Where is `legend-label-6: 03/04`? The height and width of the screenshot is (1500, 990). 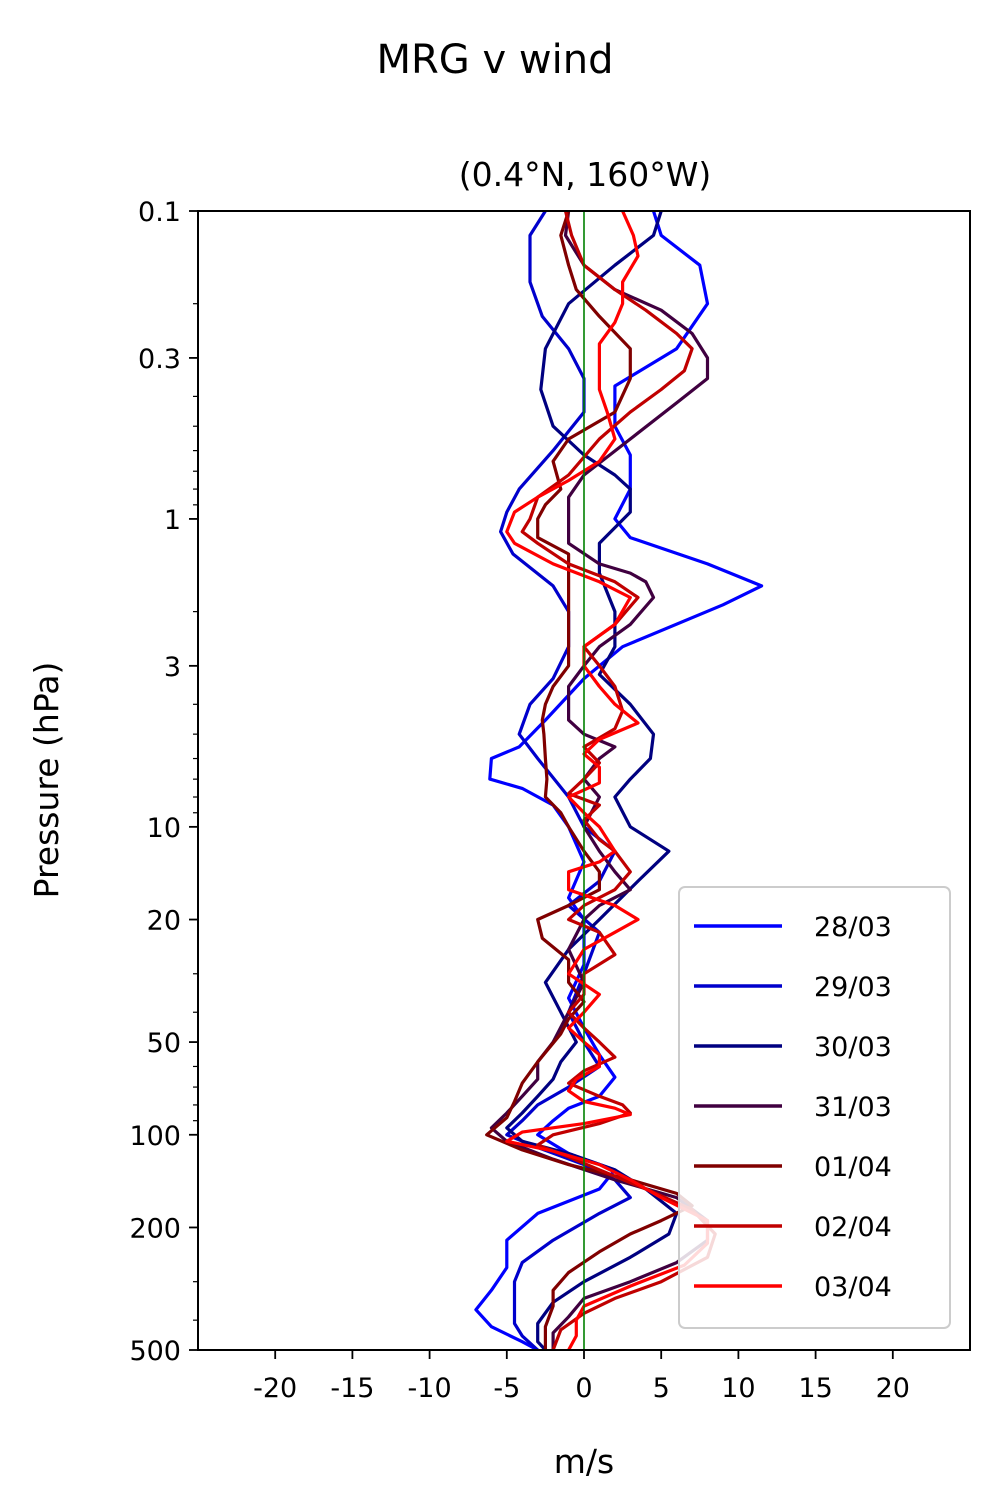 legend-label-6: 03/04 is located at coordinates (853, 1287).